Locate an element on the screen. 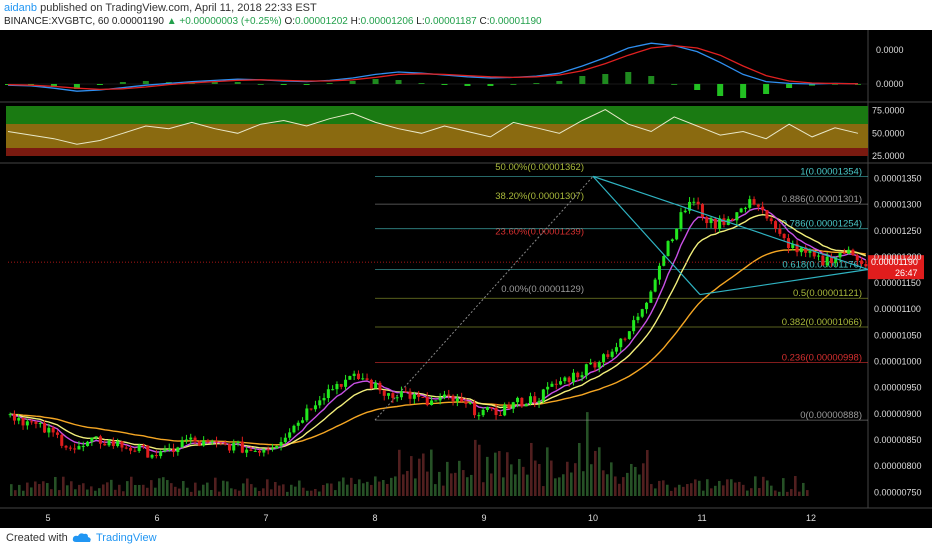  fib-trend-line is located at coordinates (484, 298).